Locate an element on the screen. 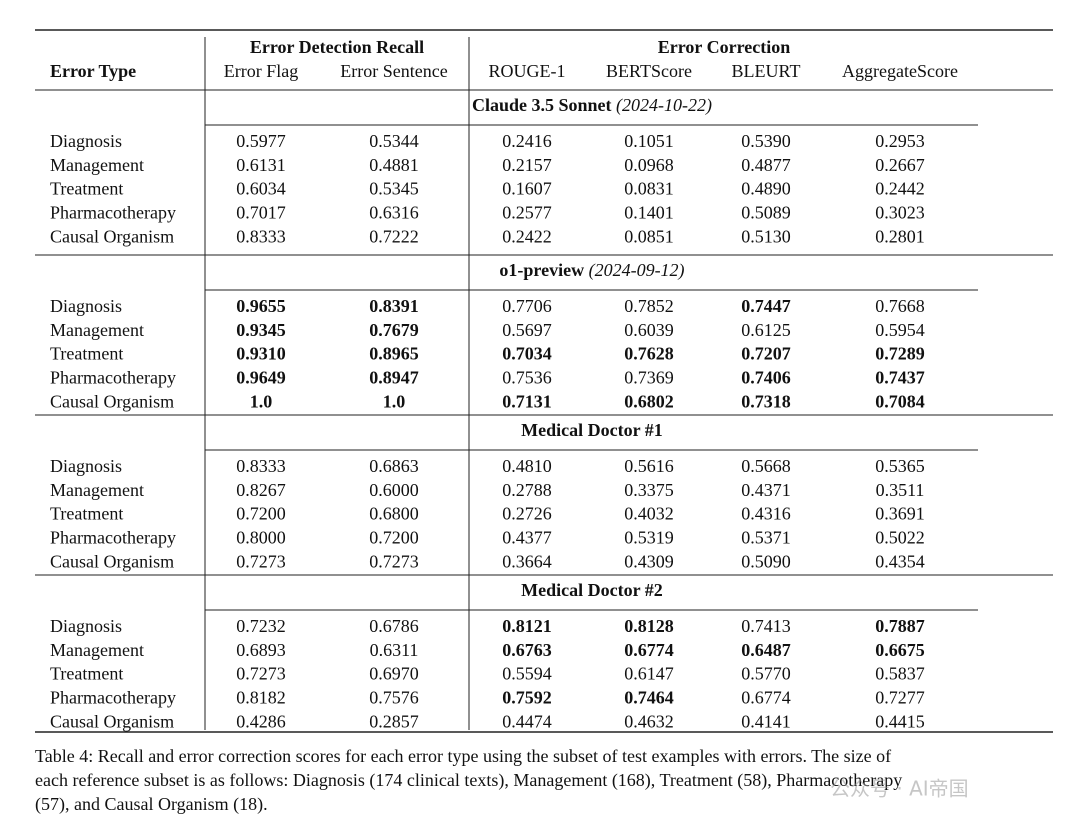  cell-value: 0.0851 is located at coordinates (649, 236).